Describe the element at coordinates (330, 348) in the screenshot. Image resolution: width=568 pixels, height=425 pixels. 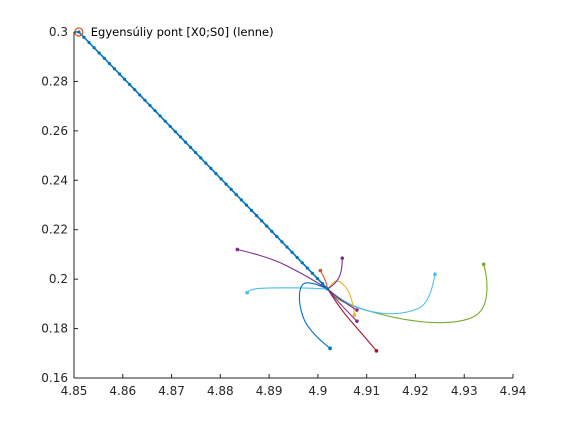
I see `trajectory-5-start` at that location.